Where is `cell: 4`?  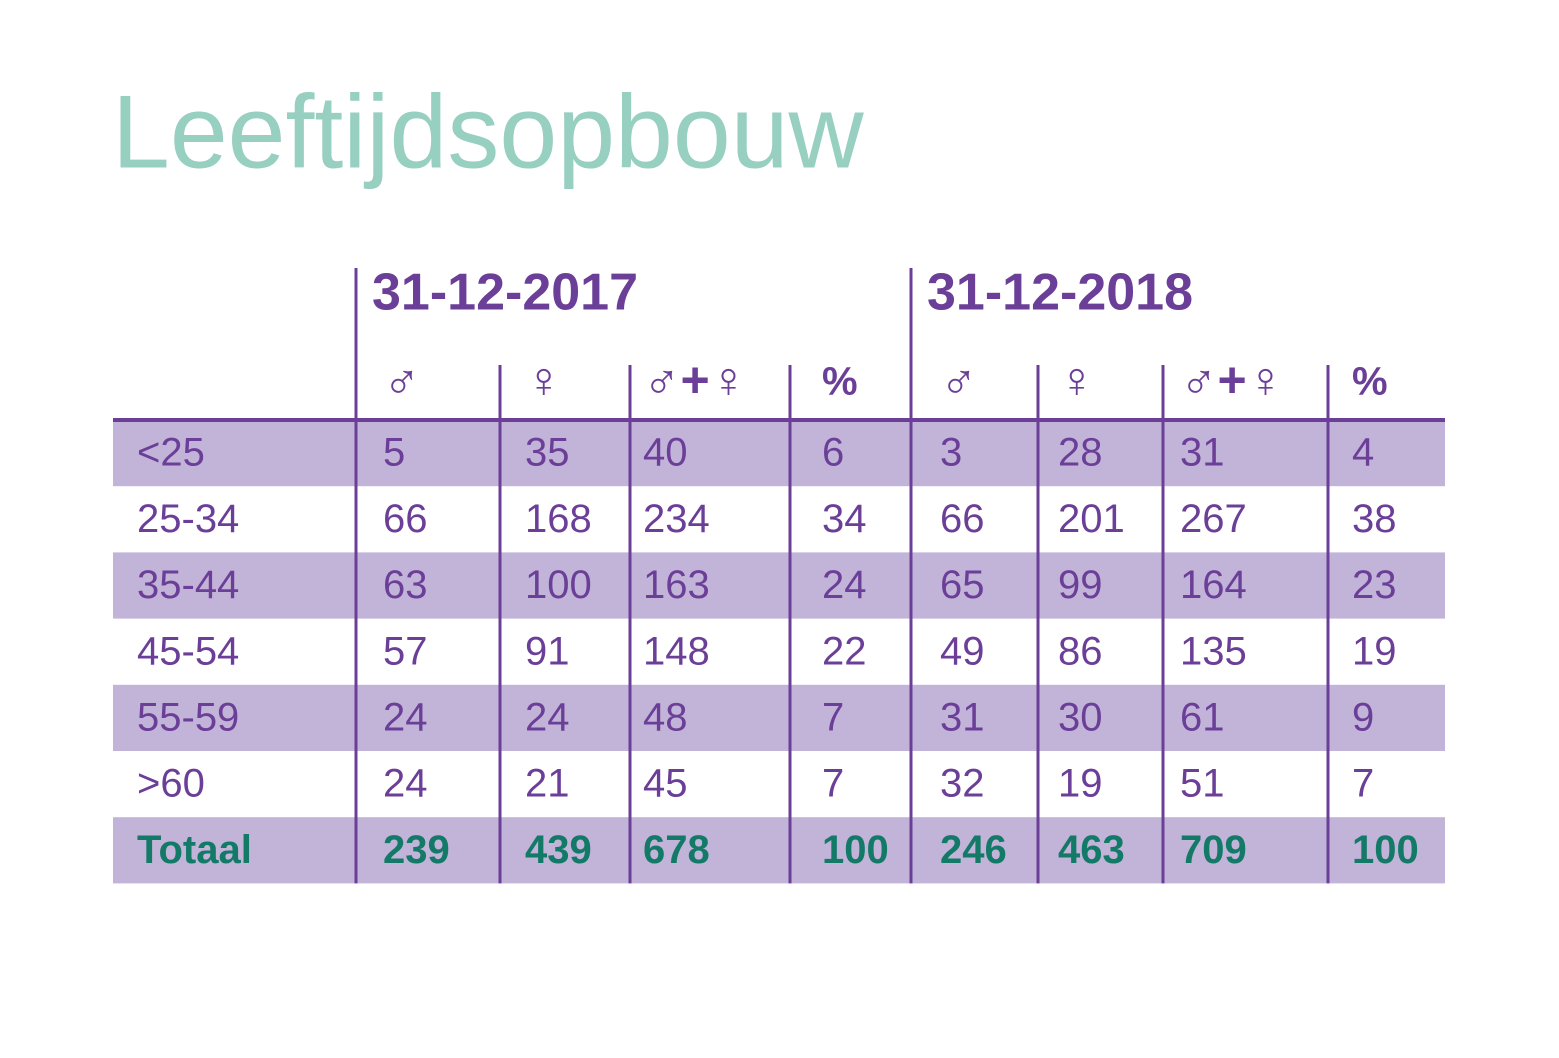
cell: 4 is located at coordinates (1363, 453).